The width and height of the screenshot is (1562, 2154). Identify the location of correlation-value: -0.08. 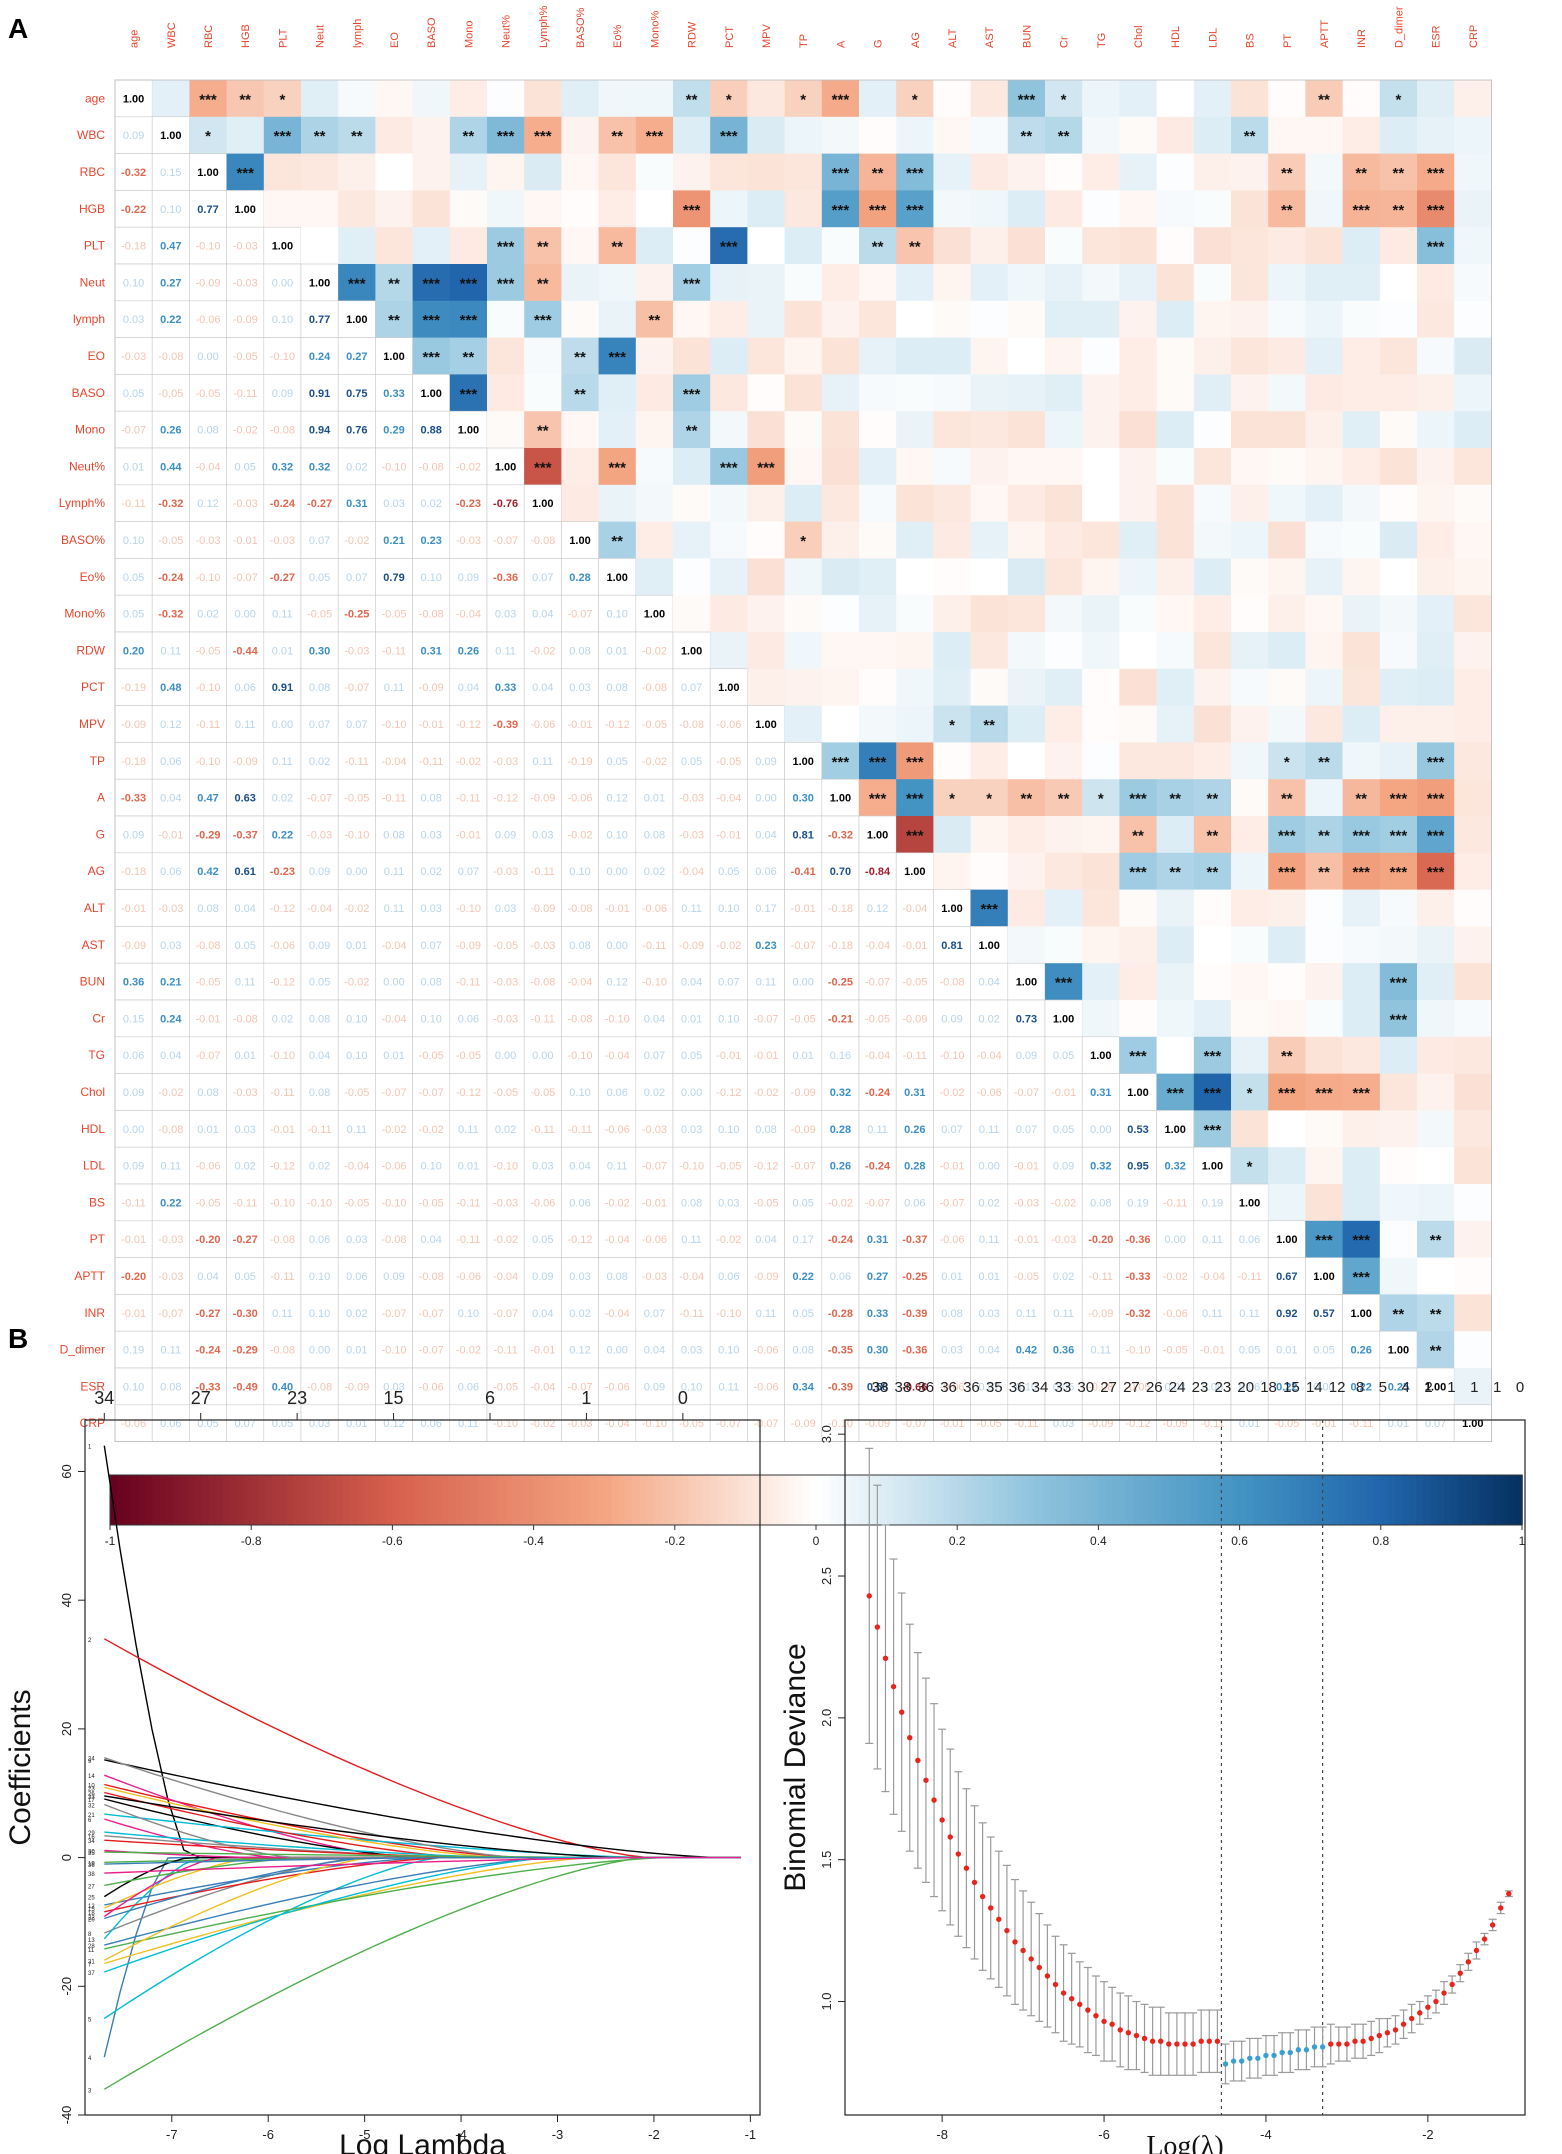
(282, 1351).